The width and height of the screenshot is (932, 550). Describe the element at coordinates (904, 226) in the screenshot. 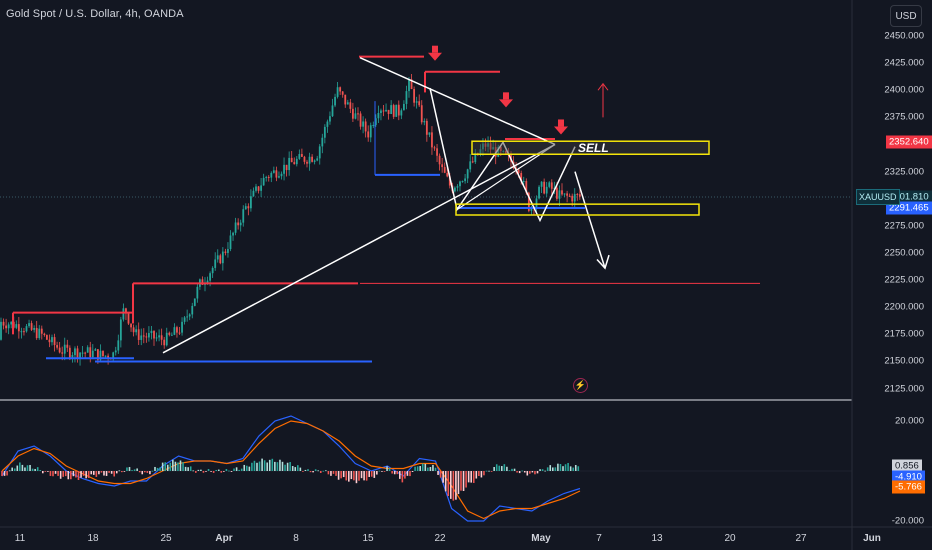

I see `price-axis-tick: 2275.000` at that location.